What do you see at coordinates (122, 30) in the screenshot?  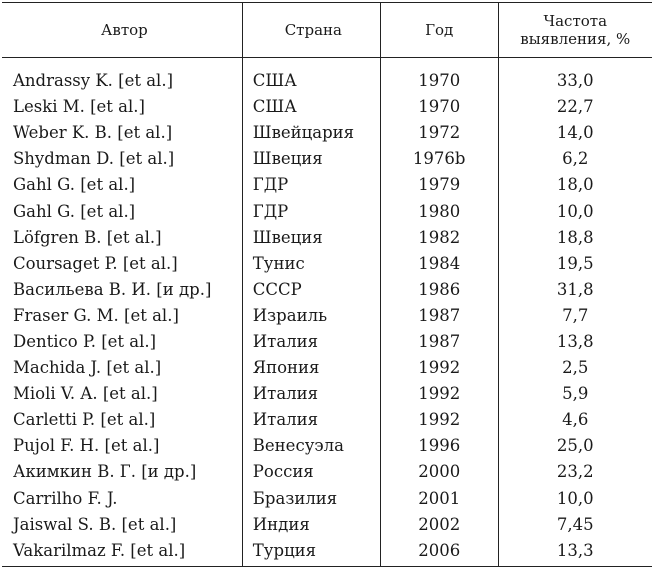 I see `header-author: Автор` at bounding box center [122, 30].